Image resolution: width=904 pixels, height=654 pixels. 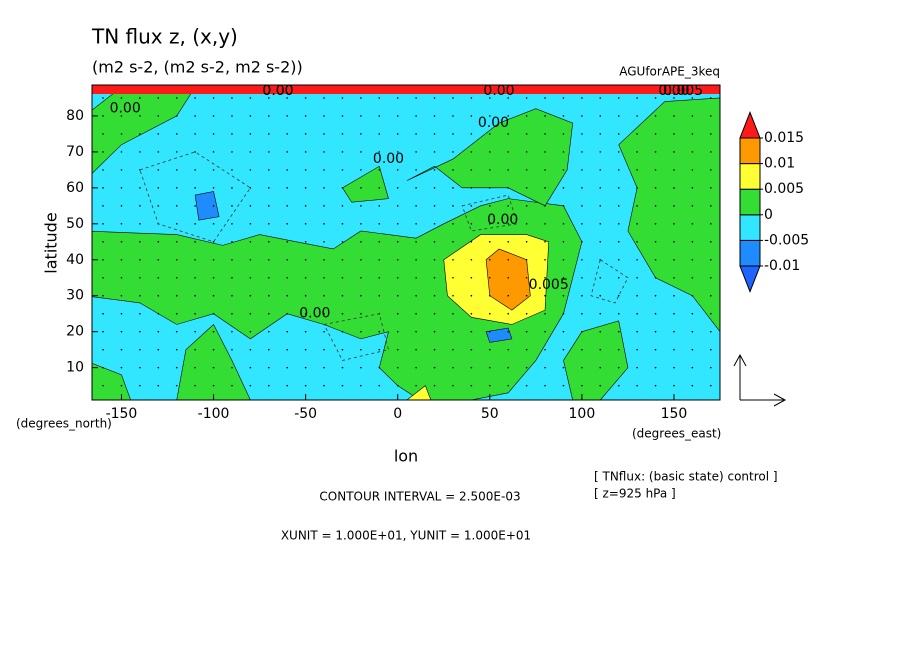 I want to click on chart-subtitle: (m2 s-2, (m2 s-2, m2 s-2)), so click(x=197, y=67).